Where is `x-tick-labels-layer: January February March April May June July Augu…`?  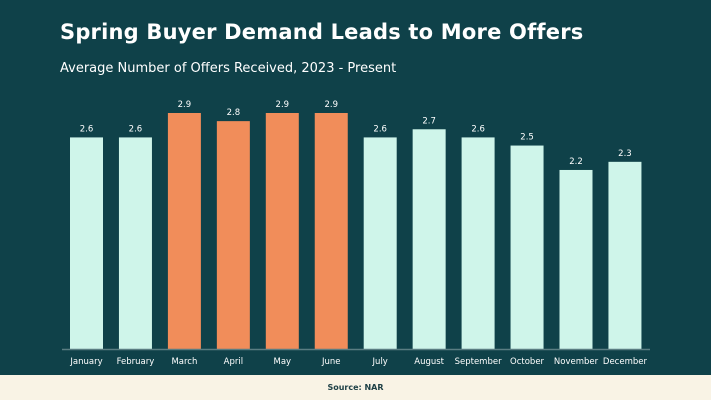 x-tick-labels-layer: January February March April May June July Augu… is located at coordinates (358, 362).